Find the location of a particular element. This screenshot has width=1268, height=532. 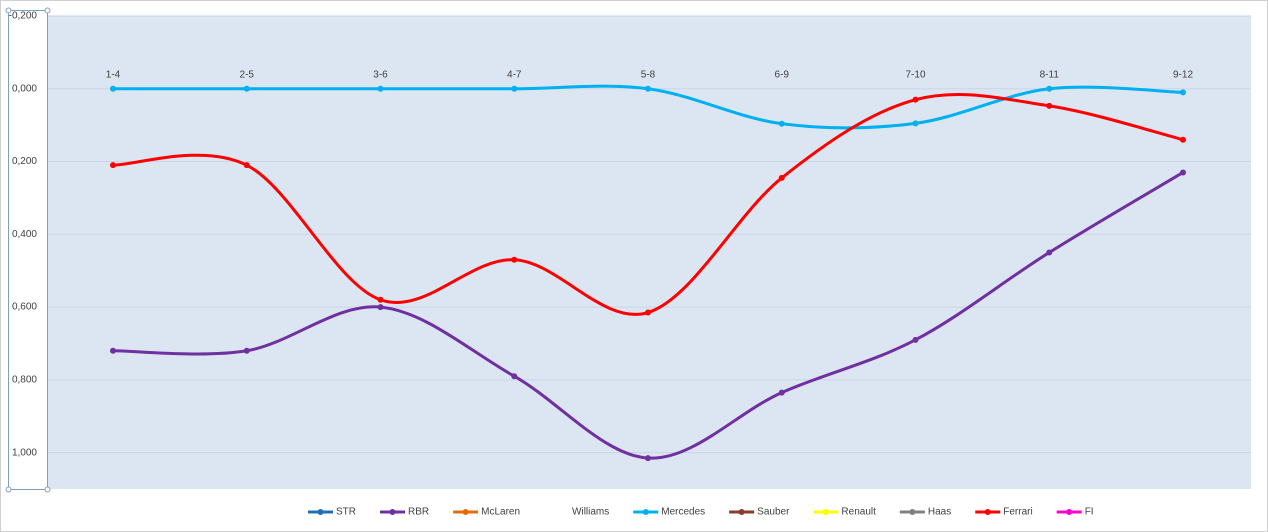

legend-label: Williams is located at coordinates (590, 512).